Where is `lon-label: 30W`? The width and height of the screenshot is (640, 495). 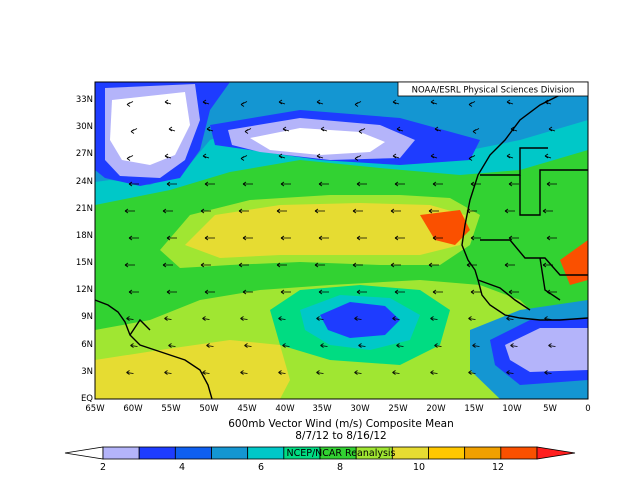
lon-label: 30W is located at coordinates (360, 409).